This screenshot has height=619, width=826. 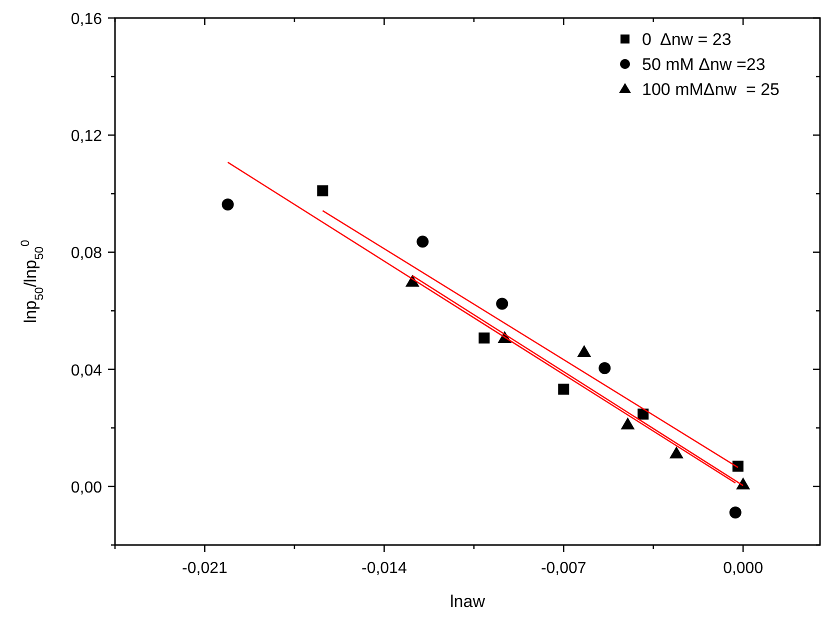 I want to click on x-tick-label: -0,014, so click(x=384, y=568).